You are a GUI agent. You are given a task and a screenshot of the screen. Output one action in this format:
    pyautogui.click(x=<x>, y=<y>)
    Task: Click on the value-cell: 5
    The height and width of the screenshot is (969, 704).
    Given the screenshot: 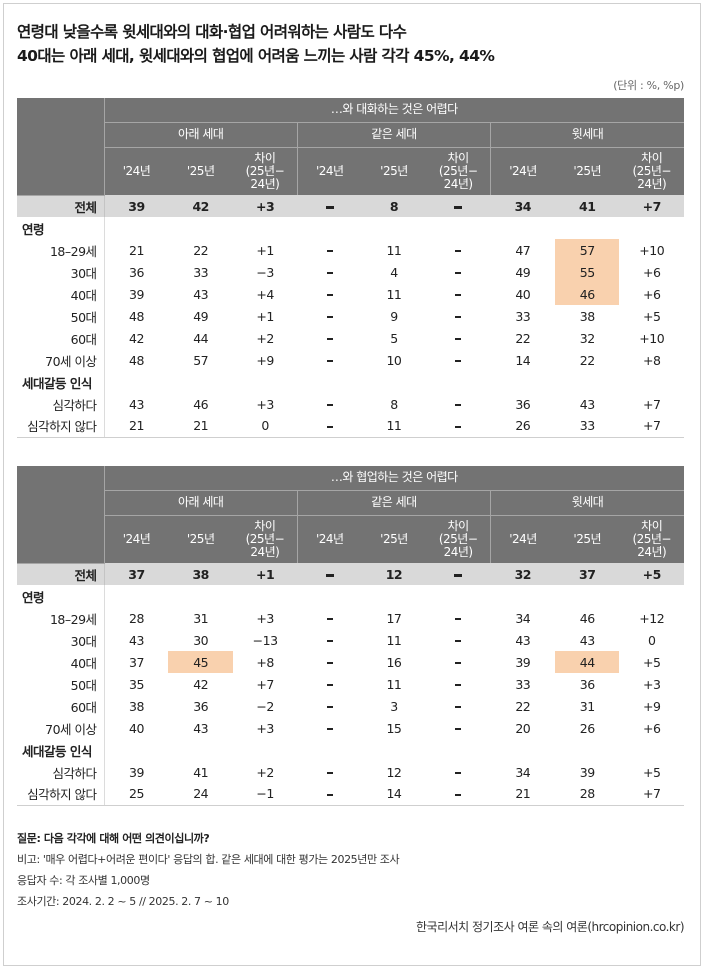 What is the action you would take?
    pyautogui.click(x=394, y=338)
    